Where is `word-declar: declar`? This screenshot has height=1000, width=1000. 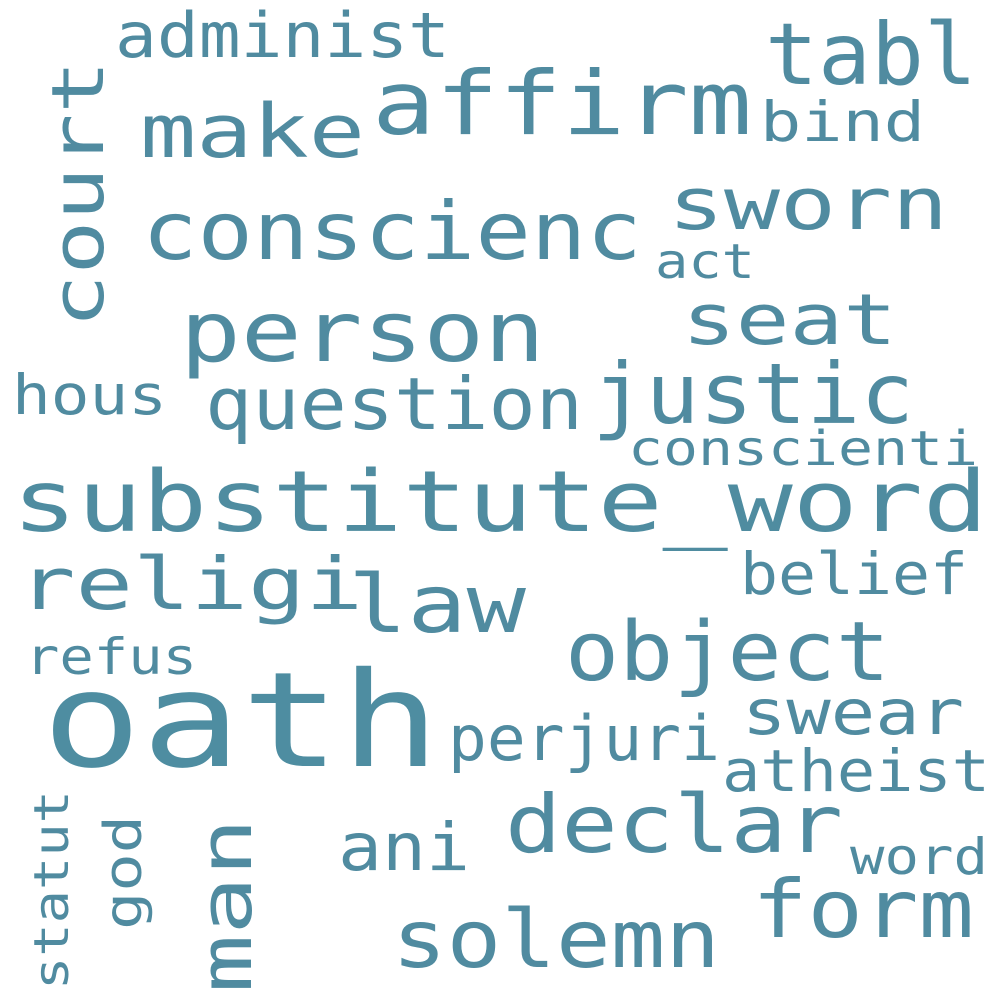
word-declar: declar is located at coordinates (674, 824).